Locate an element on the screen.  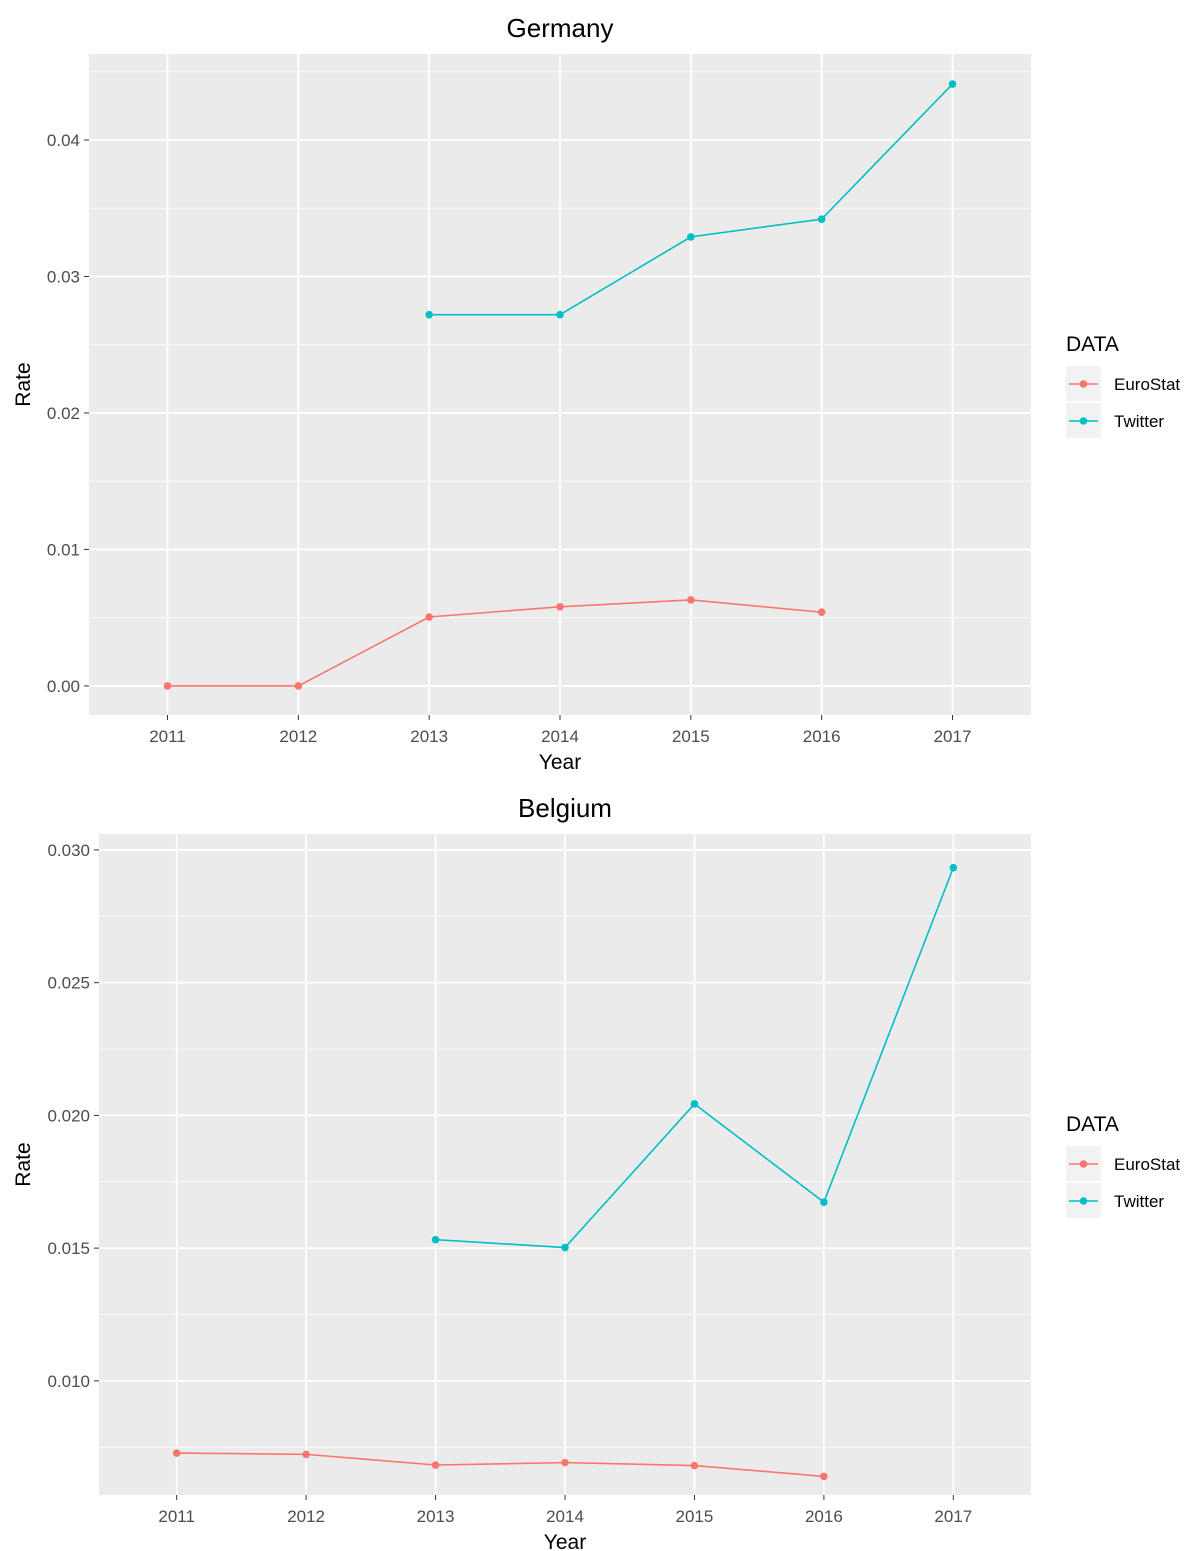
y-tick-label: 0.02 is located at coordinates (63, 413).